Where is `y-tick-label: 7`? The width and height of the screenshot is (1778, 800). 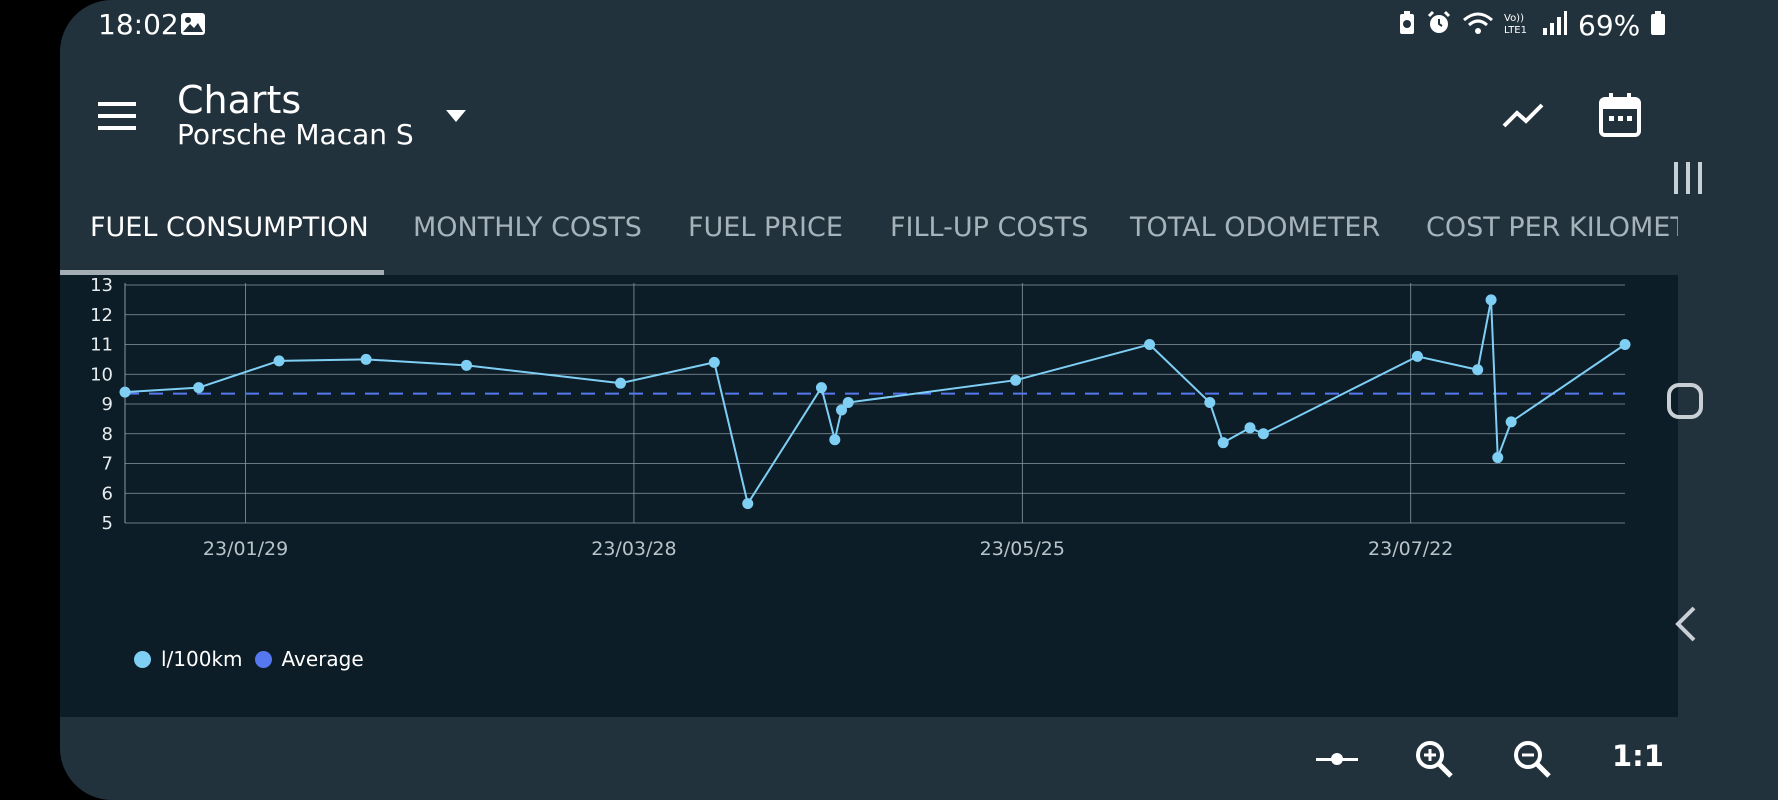 y-tick-label: 7 is located at coordinates (107, 464).